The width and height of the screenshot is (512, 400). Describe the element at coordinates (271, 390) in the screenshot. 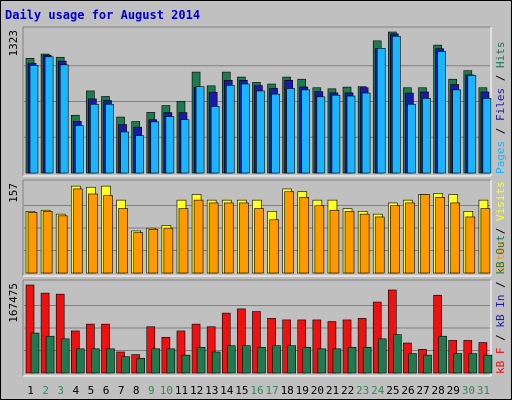

I see `day-label-17: 17` at that location.